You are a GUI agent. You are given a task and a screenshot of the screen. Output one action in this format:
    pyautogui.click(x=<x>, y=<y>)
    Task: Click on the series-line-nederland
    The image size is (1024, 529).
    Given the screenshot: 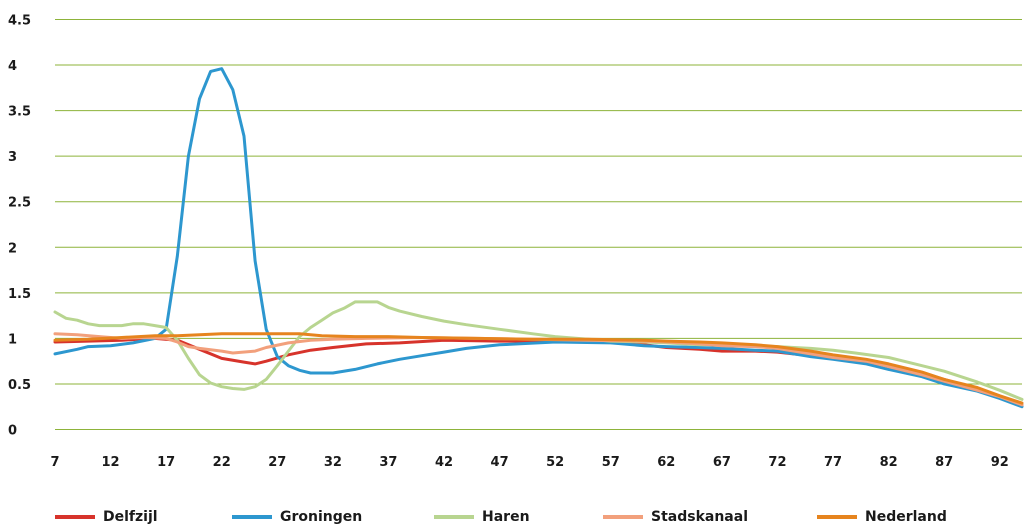 What is the action you would take?
    pyautogui.click(x=538, y=368)
    